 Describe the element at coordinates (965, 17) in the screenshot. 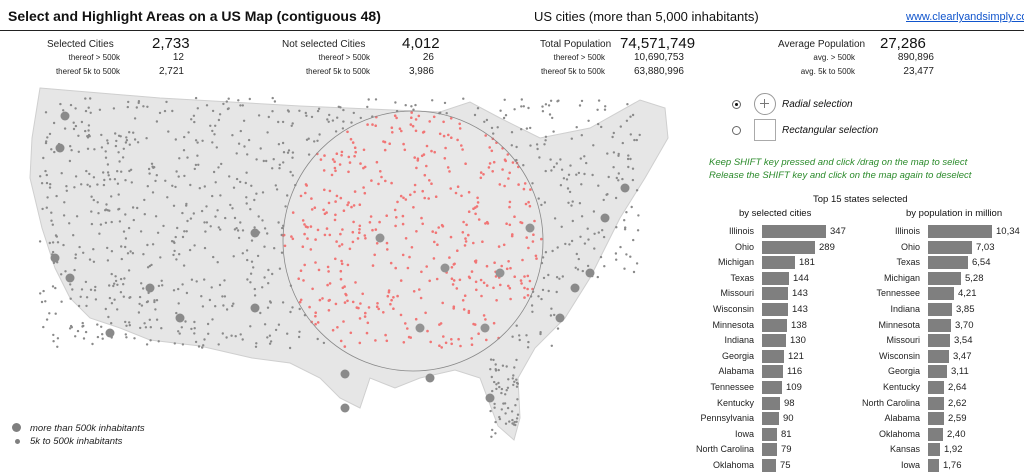

I see `website-link: www.clearlyandsimply.com` at that location.